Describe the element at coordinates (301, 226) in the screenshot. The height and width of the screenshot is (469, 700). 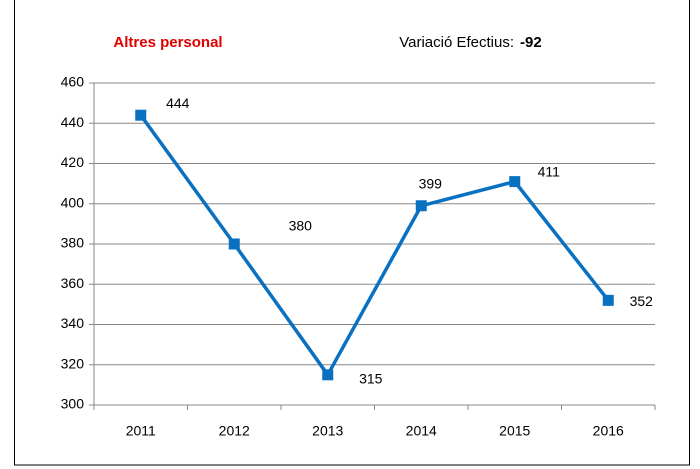
I see `data-label: 380` at that location.